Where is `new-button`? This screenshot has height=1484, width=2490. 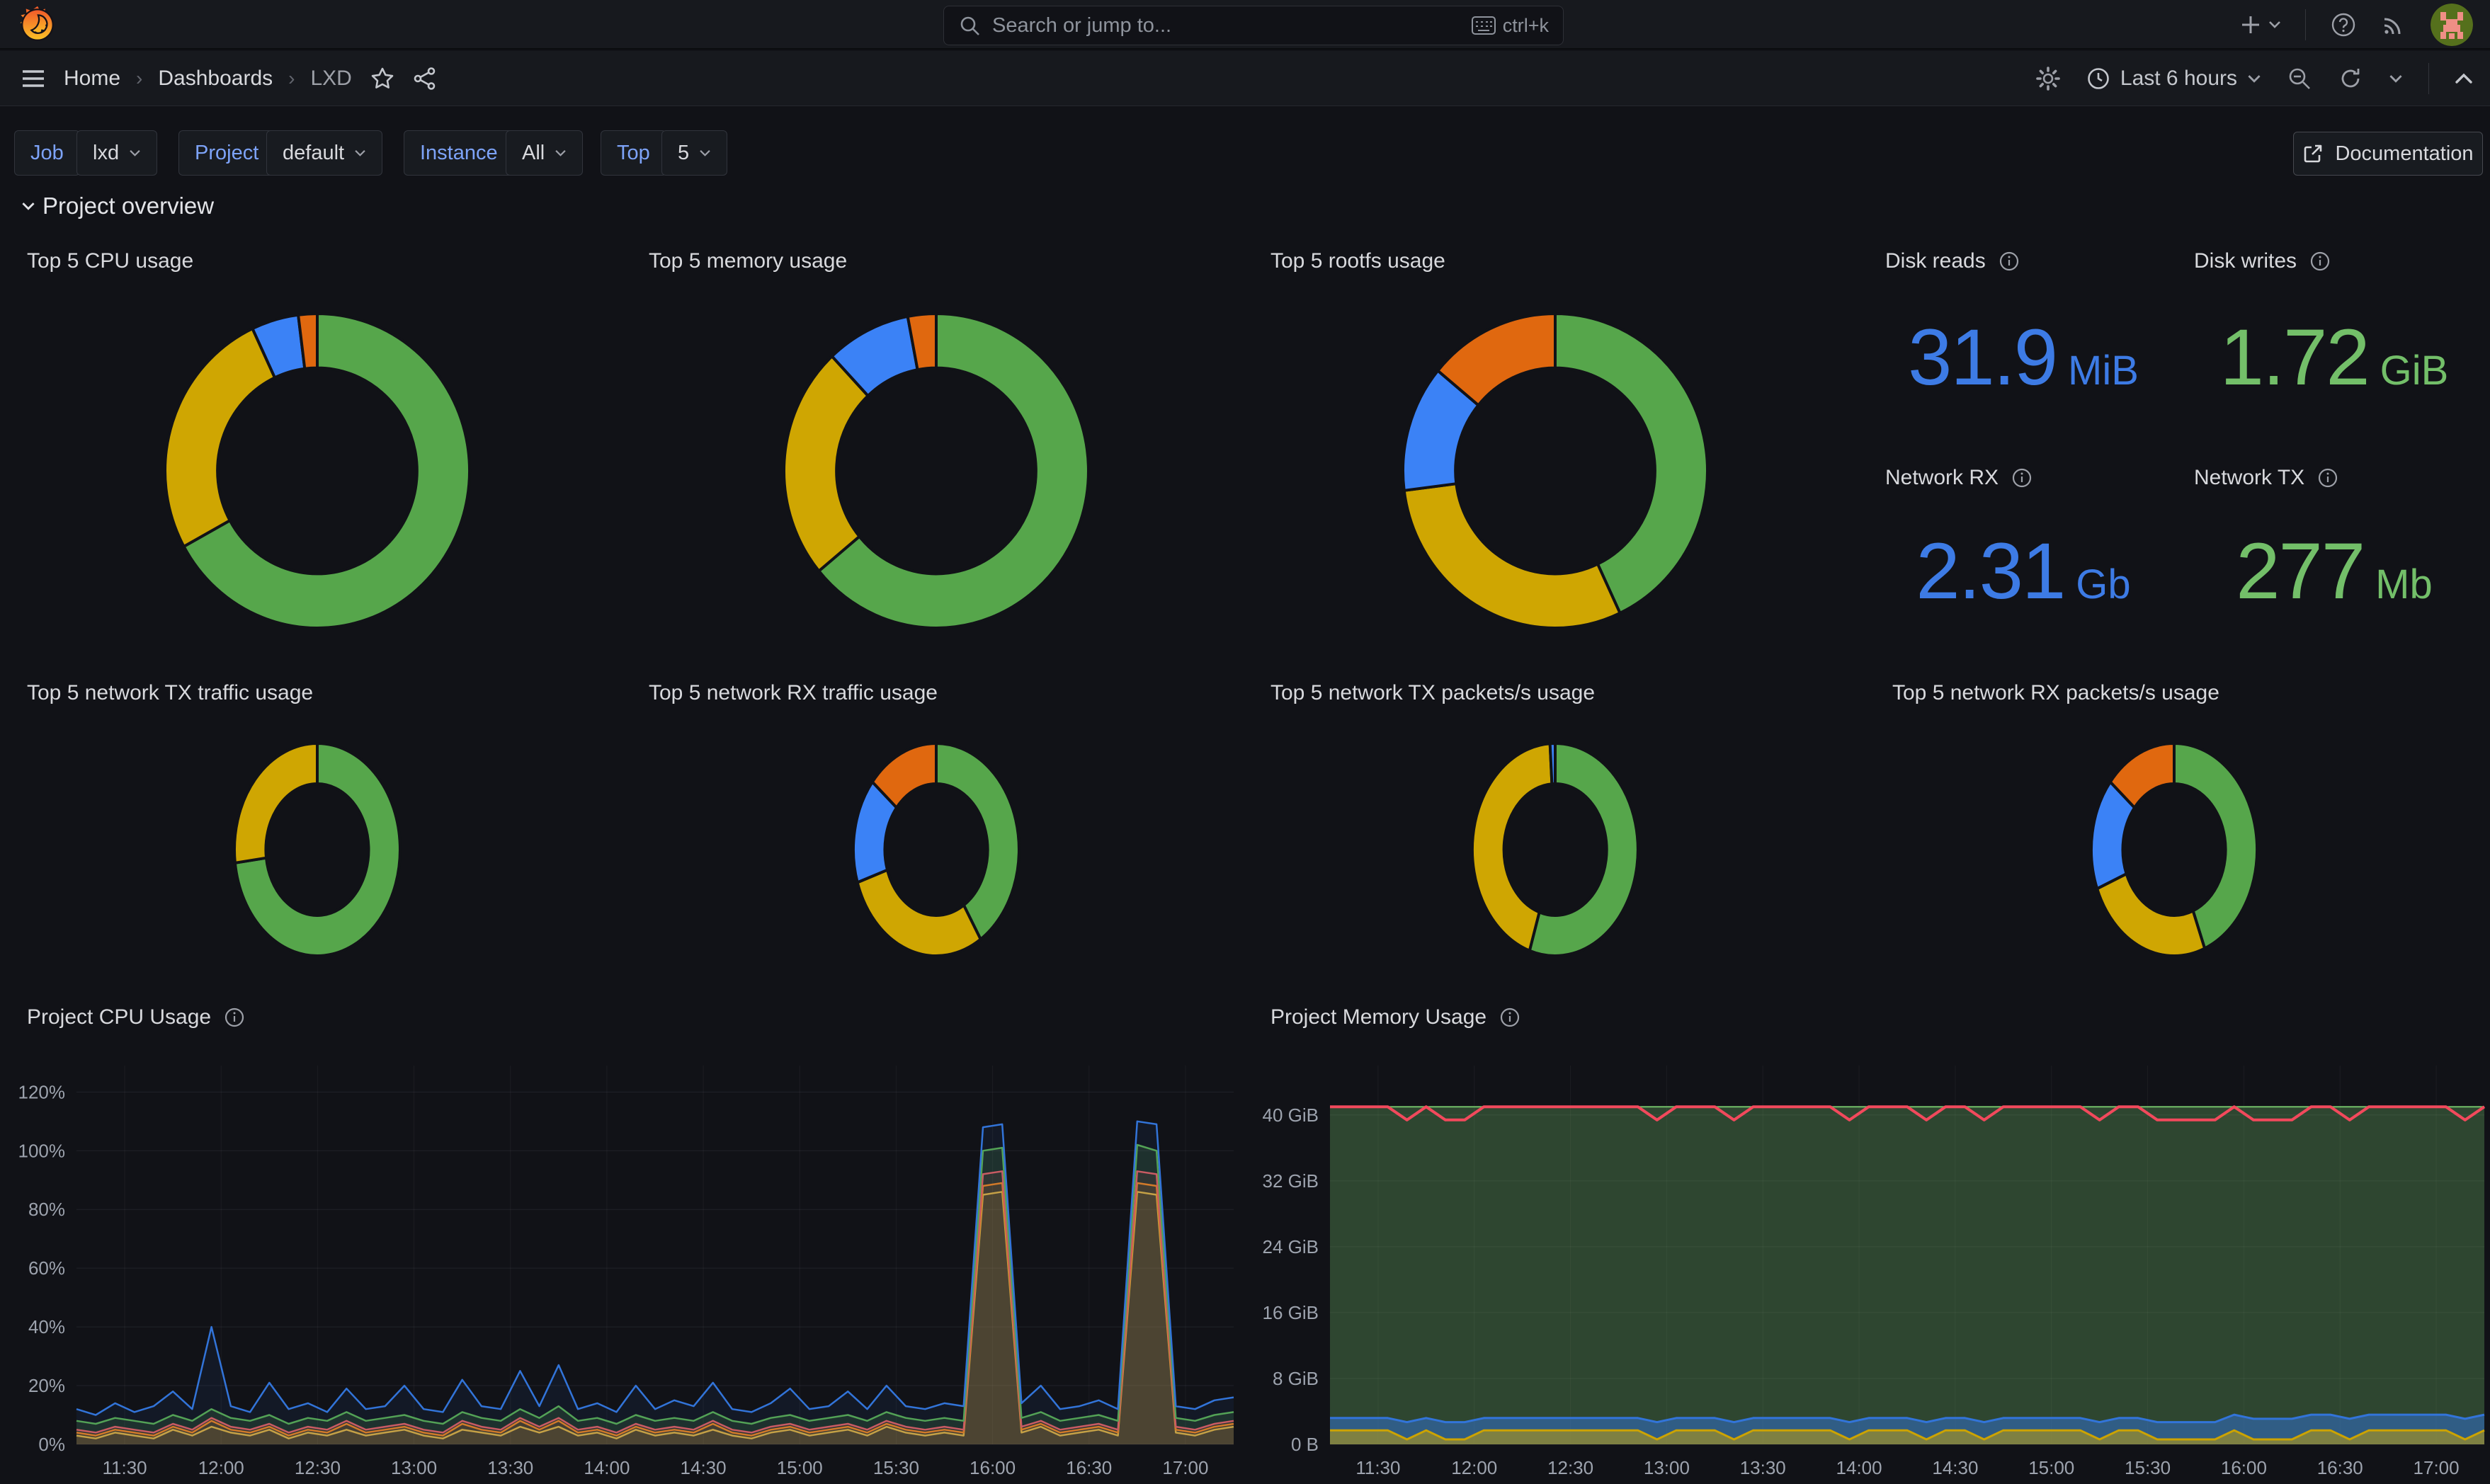 new-button is located at coordinates (2260, 24).